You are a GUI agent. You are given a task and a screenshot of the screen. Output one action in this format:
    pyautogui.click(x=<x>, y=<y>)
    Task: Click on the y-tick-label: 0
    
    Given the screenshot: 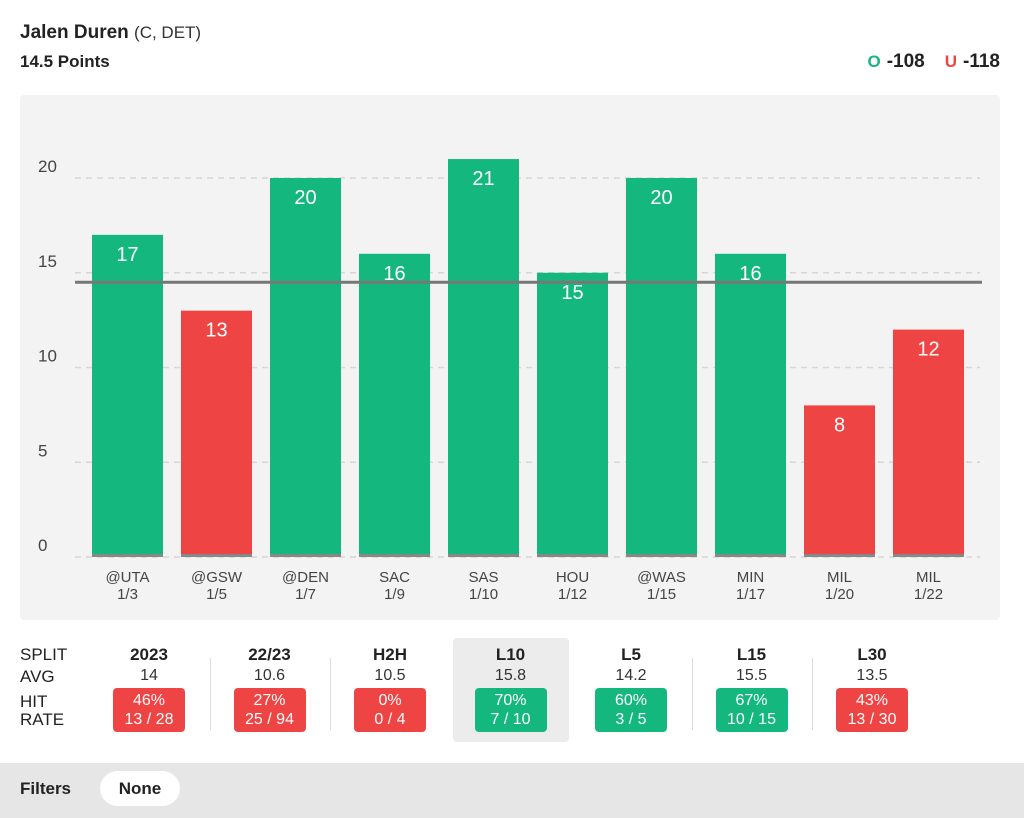 What is the action you would take?
    pyautogui.click(x=42, y=545)
    